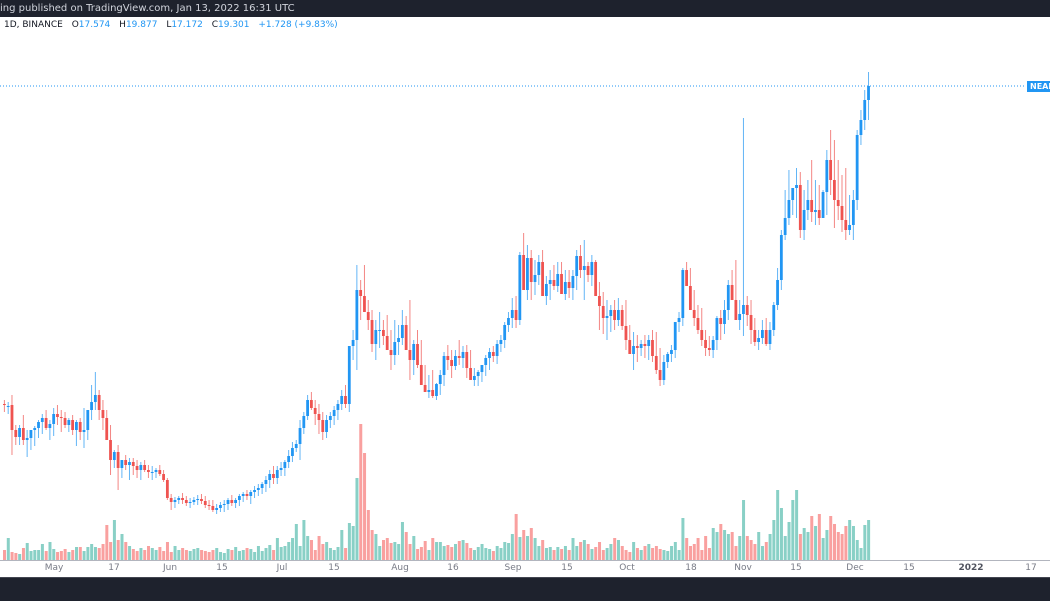  Describe the element at coordinates (525, 589) in the screenshot. I see `bottom-bar` at that location.